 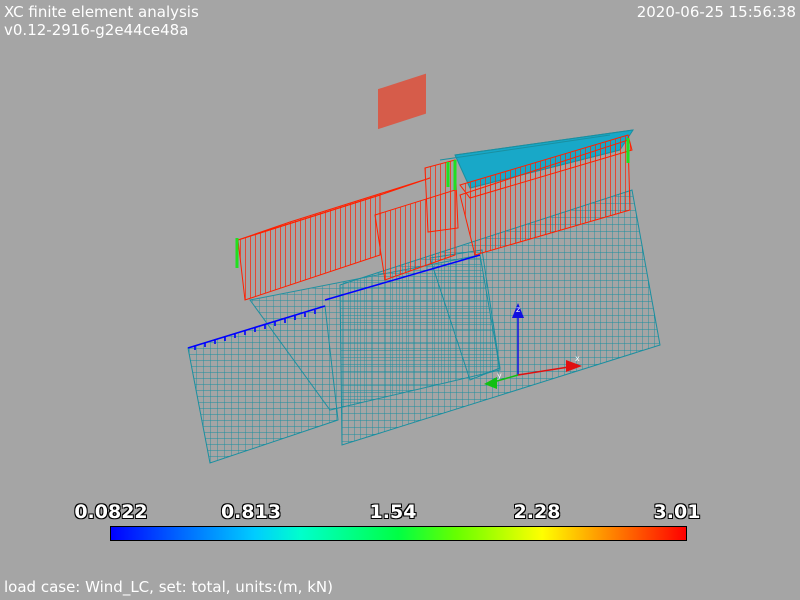 I want to click on edge-arrow-row-upper, so click(x=402, y=277).